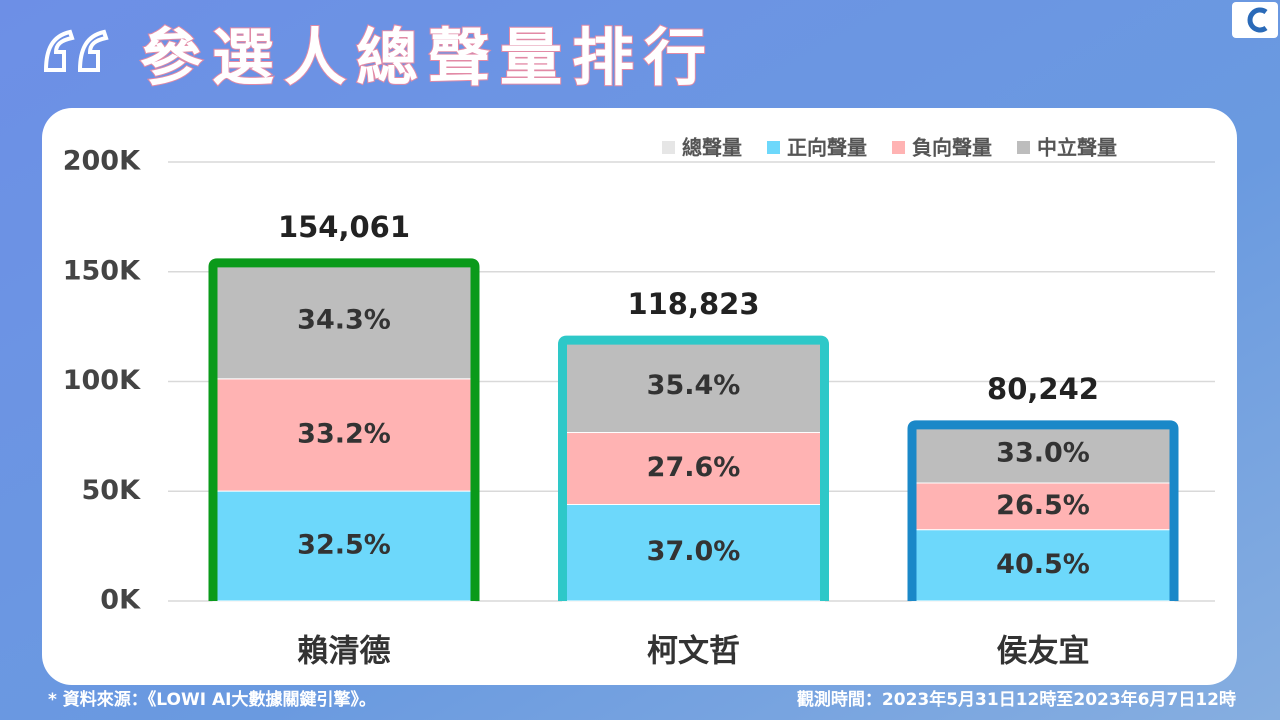  Describe the element at coordinates (693, 652) in the screenshot. I see `x-tick-label: 柯文哲` at that location.